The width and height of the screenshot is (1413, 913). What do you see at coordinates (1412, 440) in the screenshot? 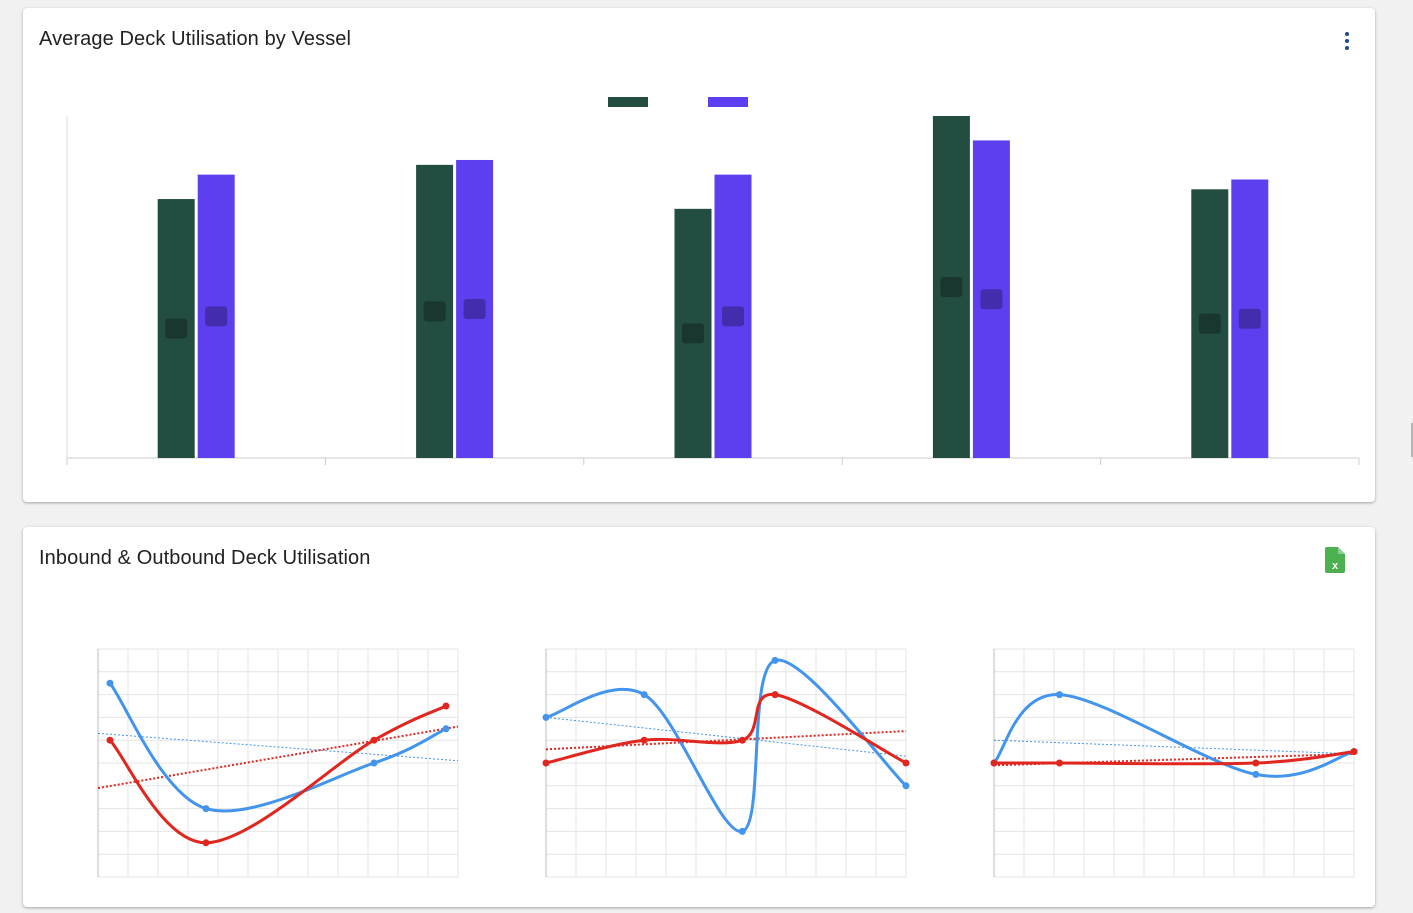
I see `scrollbar-thumb` at bounding box center [1412, 440].